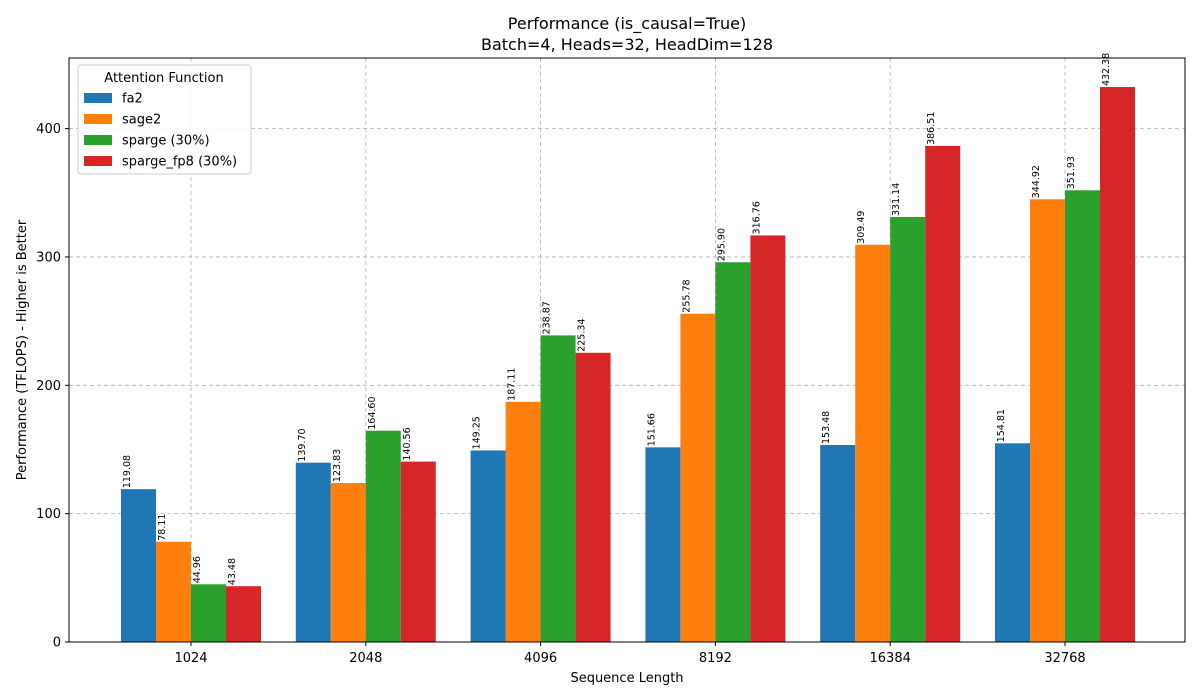 This screenshot has width=1200, height=700. Describe the element at coordinates (1036, 181) in the screenshot. I see `bar-value-label: 344.92` at that location.